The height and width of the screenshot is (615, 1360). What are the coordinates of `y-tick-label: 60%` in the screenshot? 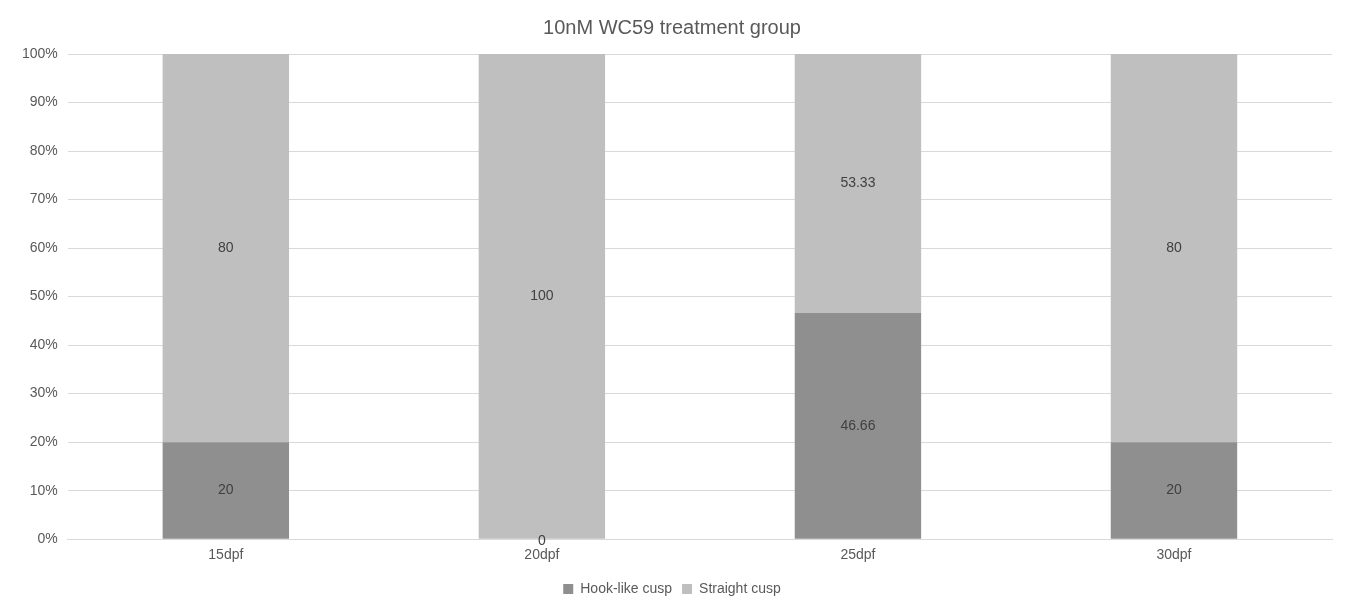 It's located at (43, 246).